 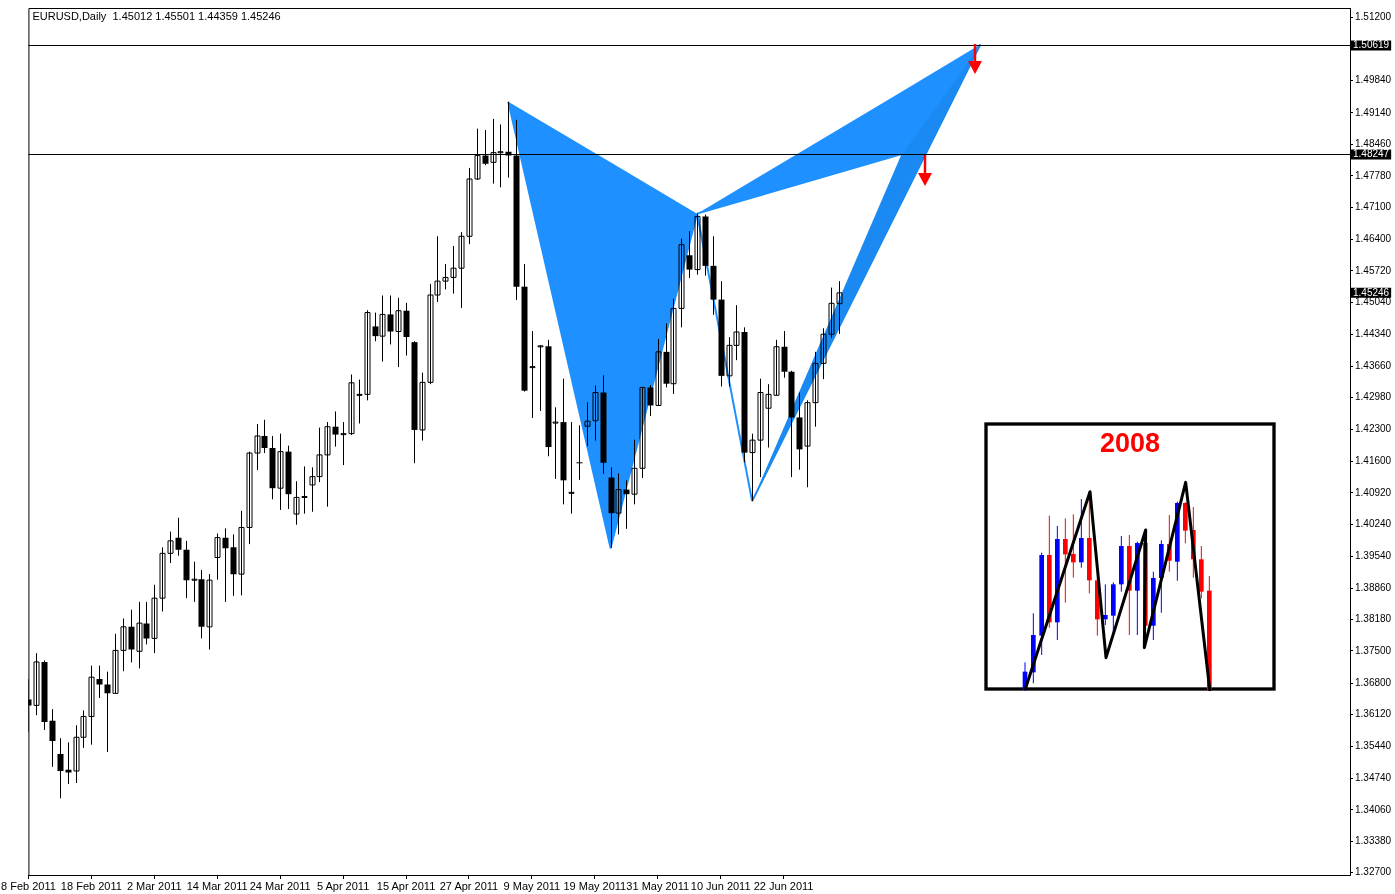 What do you see at coordinates (469, 885) in the screenshot?
I see `x-tick-label: 27 Apr 2011` at bounding box center [469, 885].